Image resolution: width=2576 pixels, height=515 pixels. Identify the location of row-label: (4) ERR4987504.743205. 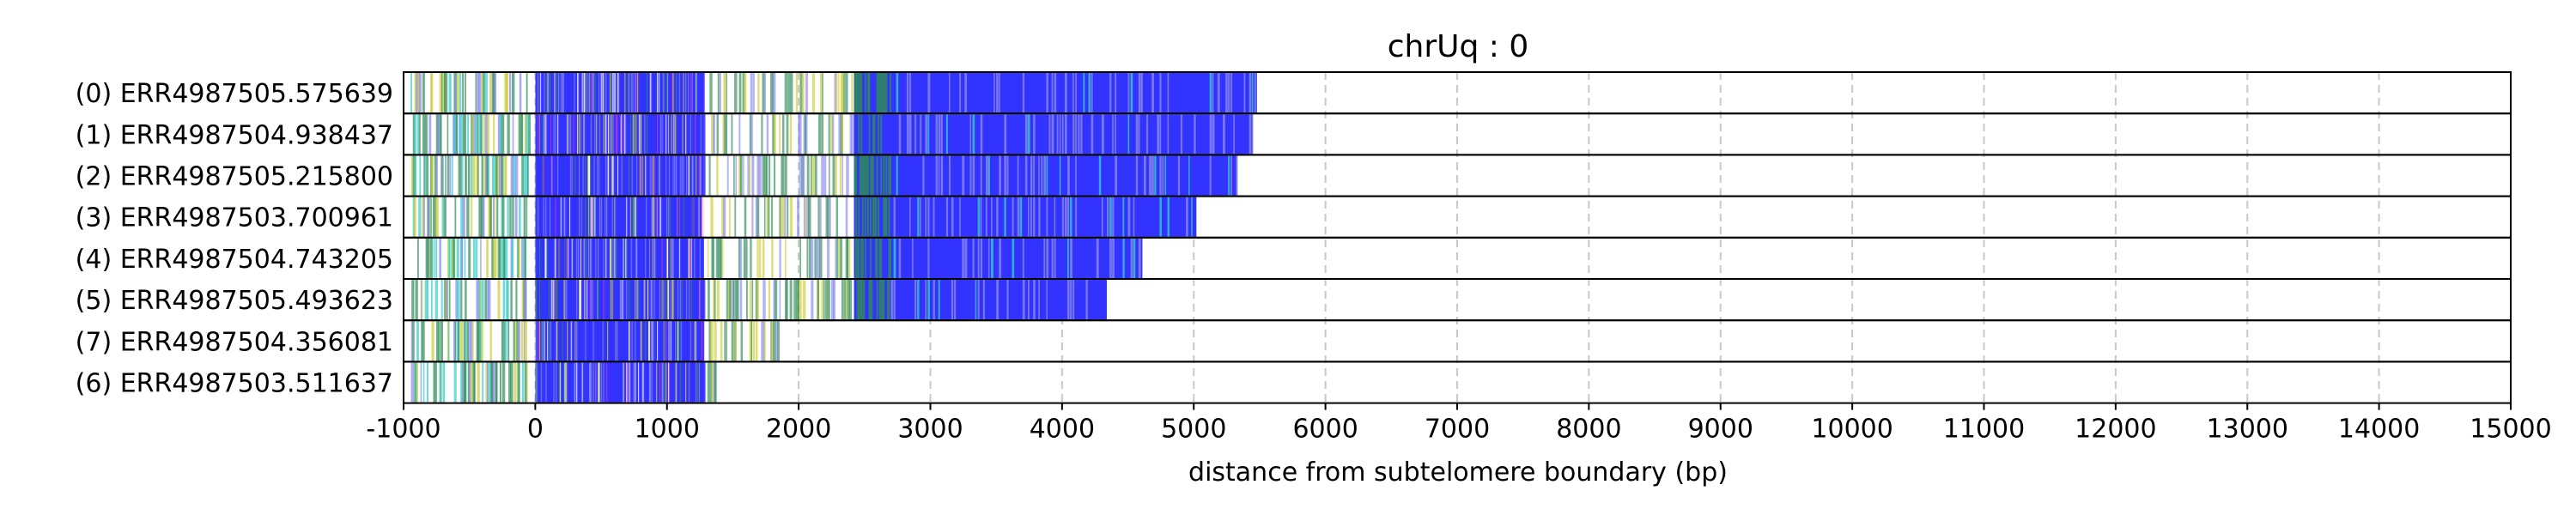
(234, 260).